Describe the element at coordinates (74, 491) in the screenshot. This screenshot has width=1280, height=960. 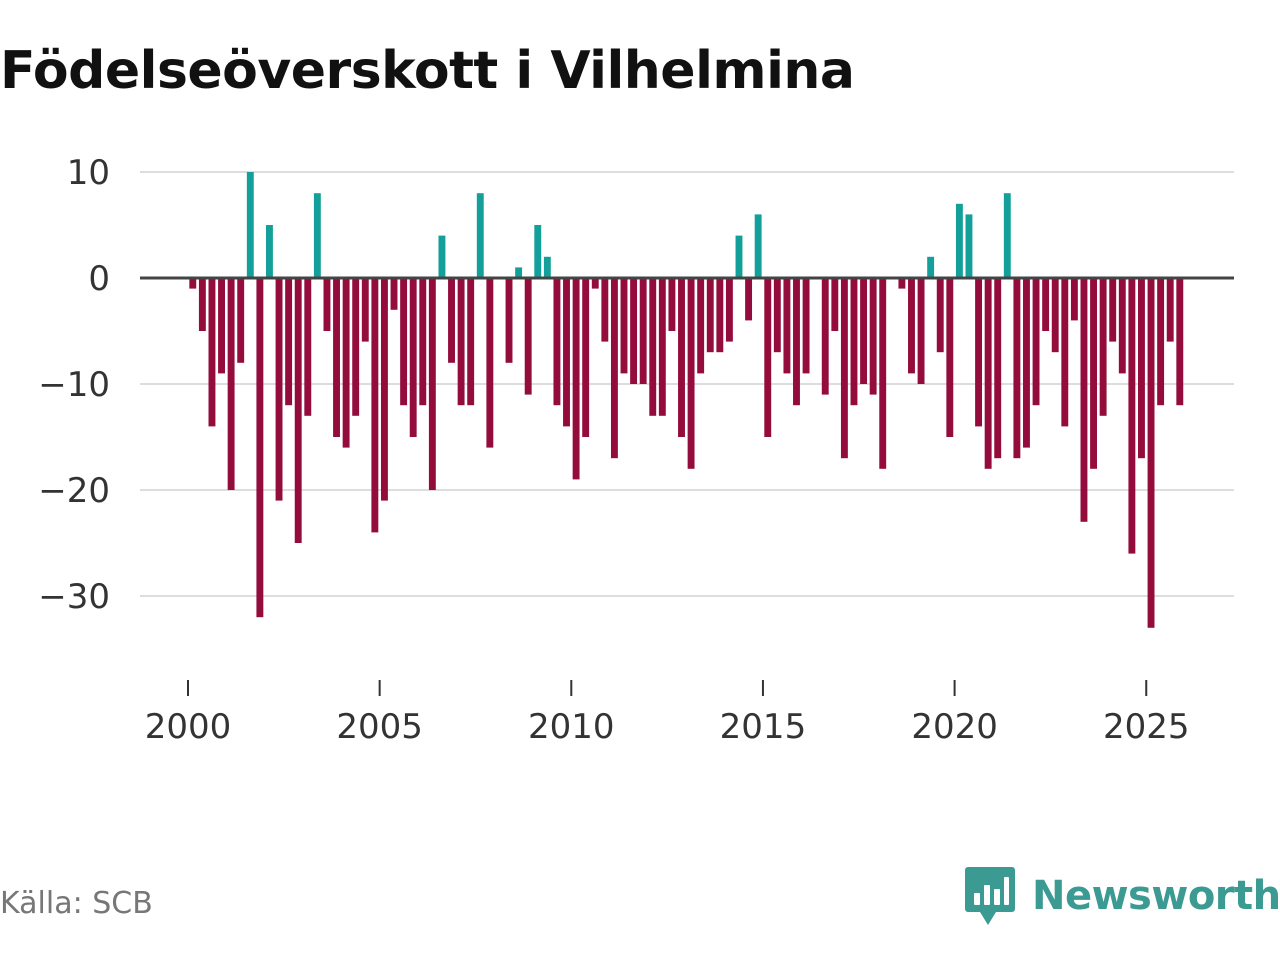
I see `y-tick-label: −20` at that location.